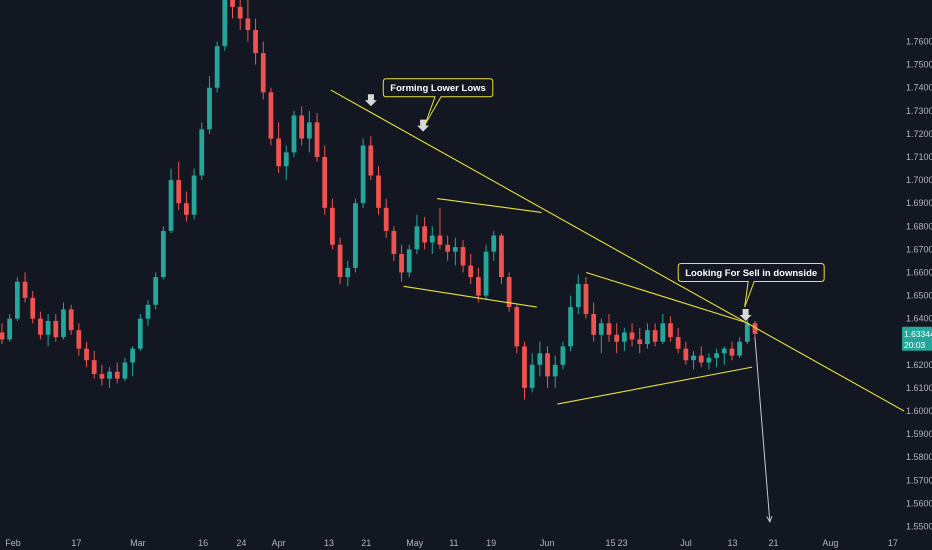 The image size is (932, 550). What do you see at coordinates (919, 203) in the screenshot?
I see `price-tick-label: 1.69000` at bounding box center [919, 203].